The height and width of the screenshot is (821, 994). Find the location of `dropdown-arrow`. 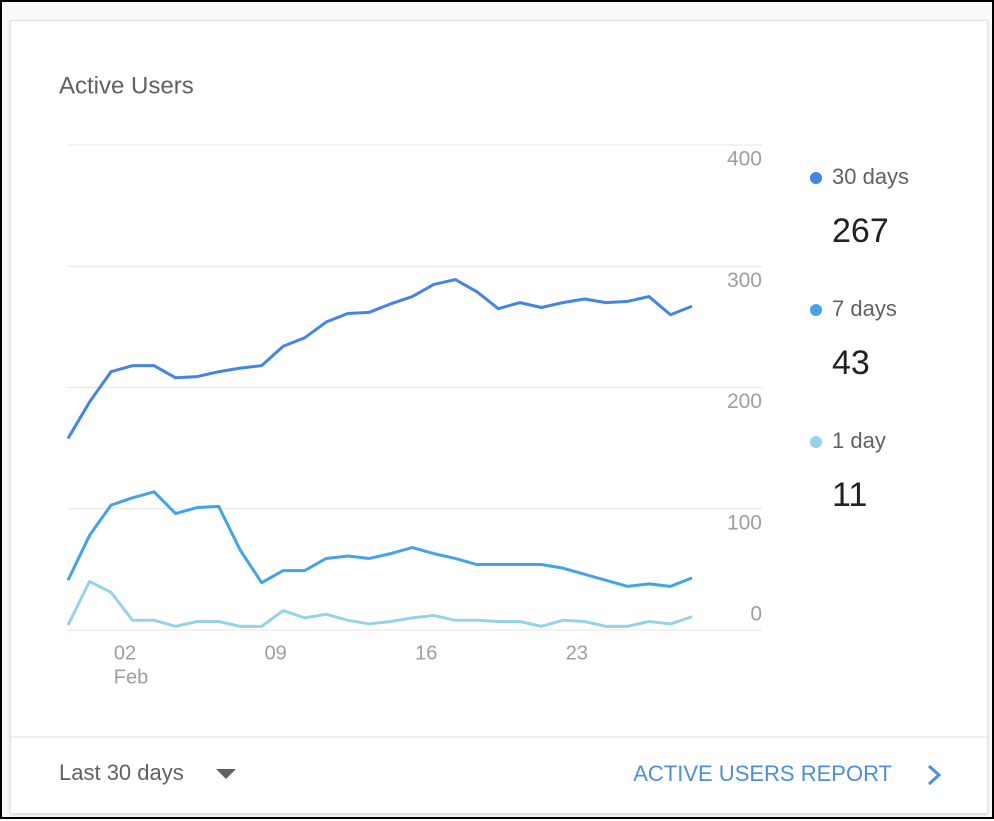

dropdown-arrow is located at coordinates (226, 774).